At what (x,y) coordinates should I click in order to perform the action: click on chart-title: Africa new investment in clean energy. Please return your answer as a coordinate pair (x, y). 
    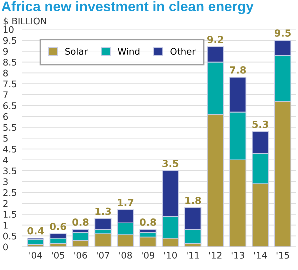
    Looking at the image, I should click on (128, 7).